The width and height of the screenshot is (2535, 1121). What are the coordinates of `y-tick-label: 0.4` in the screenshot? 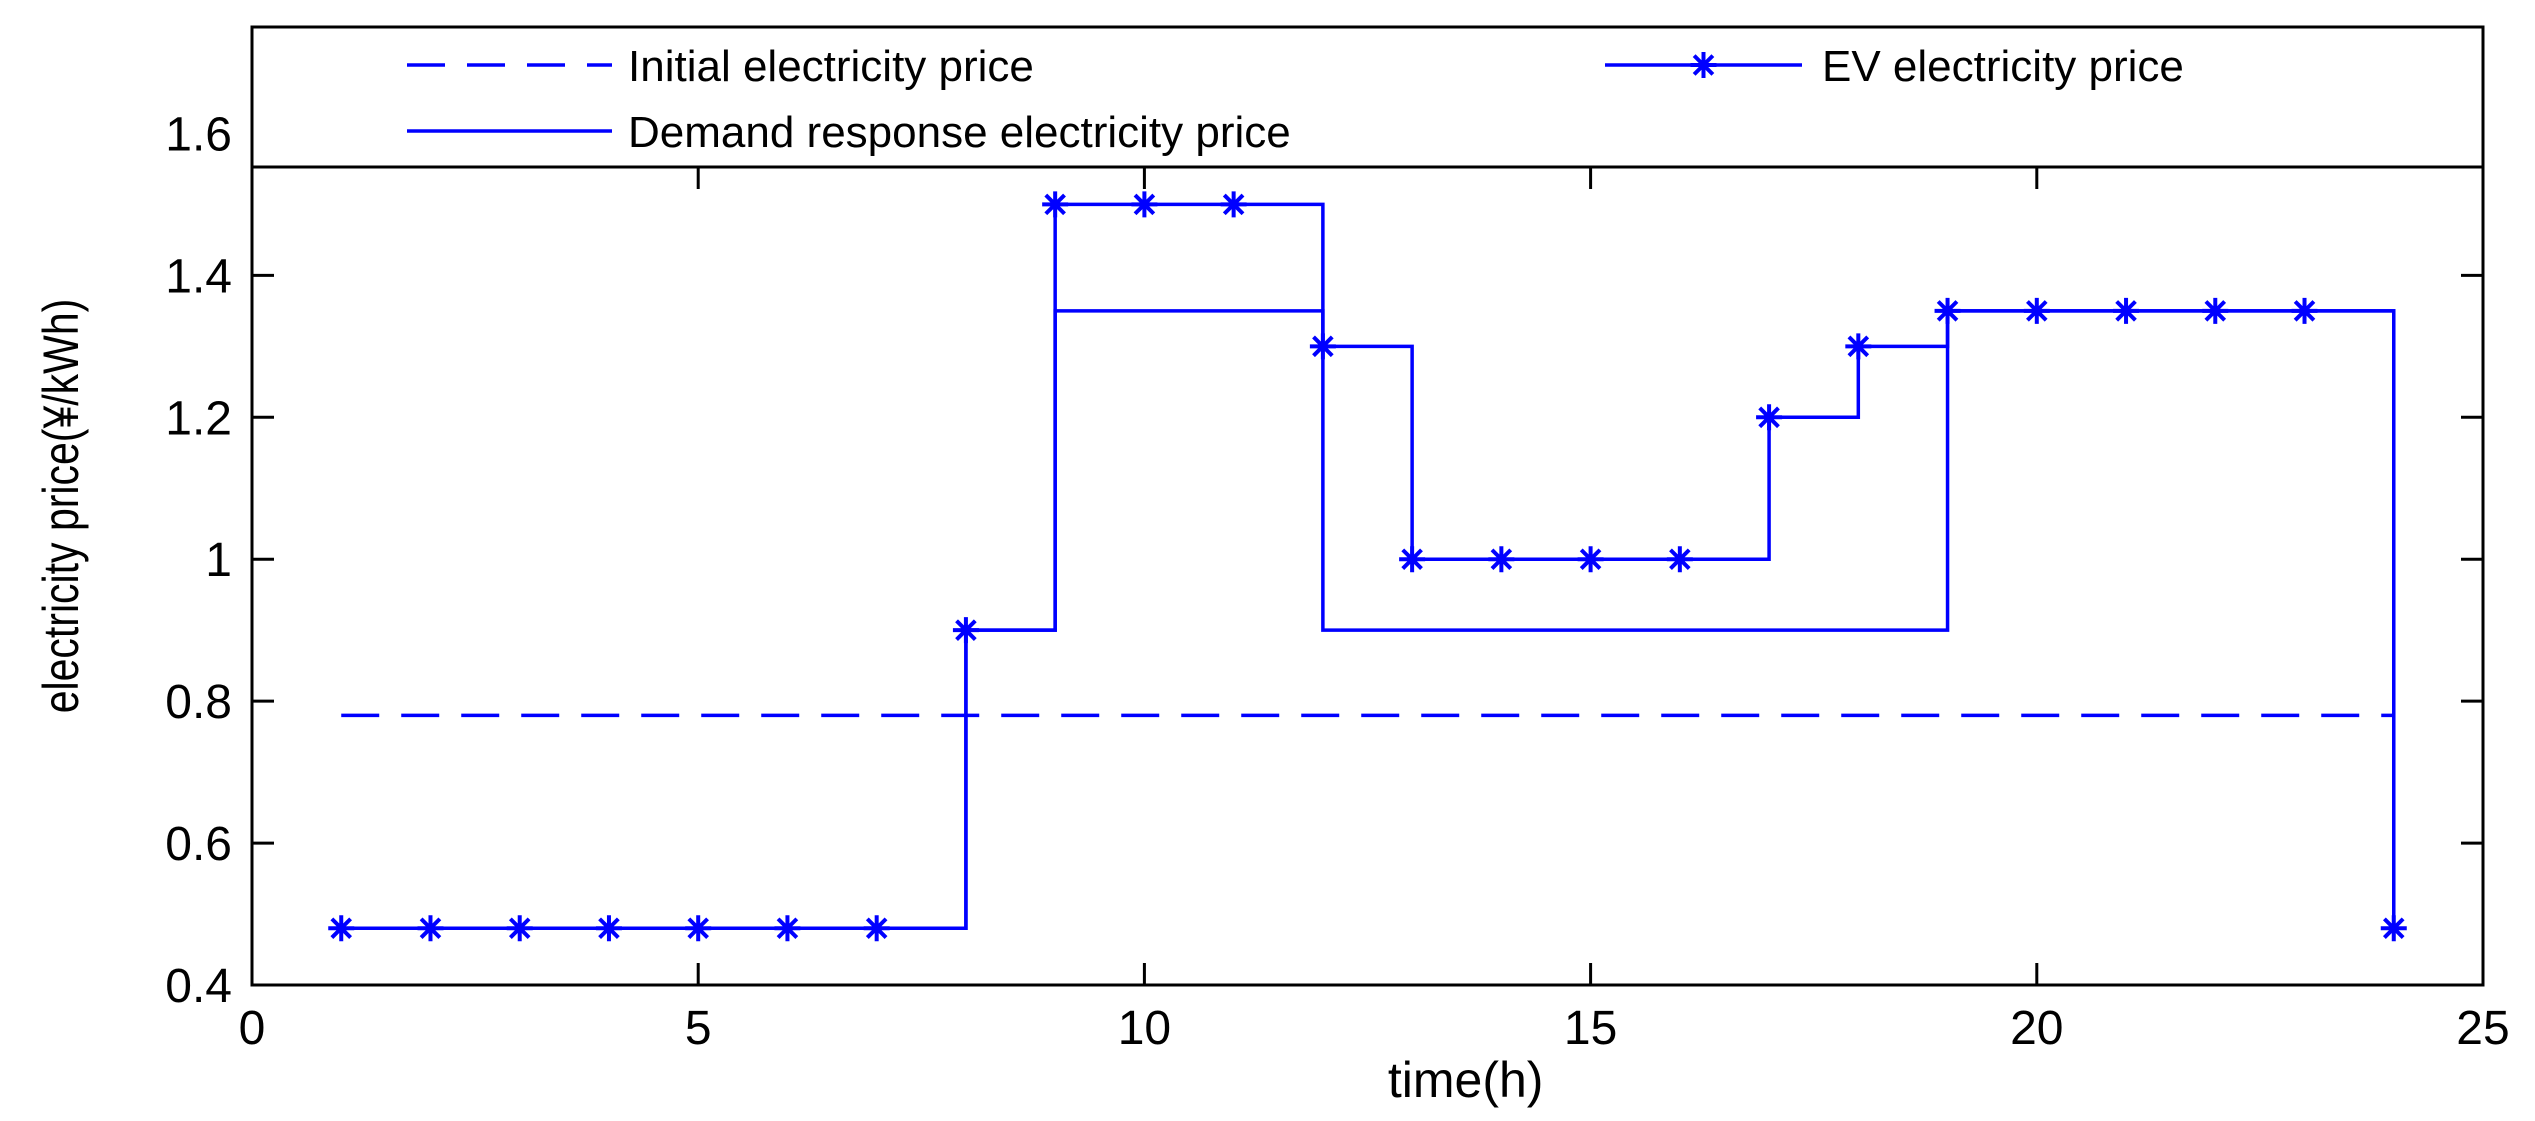 It's located at (198, 986).